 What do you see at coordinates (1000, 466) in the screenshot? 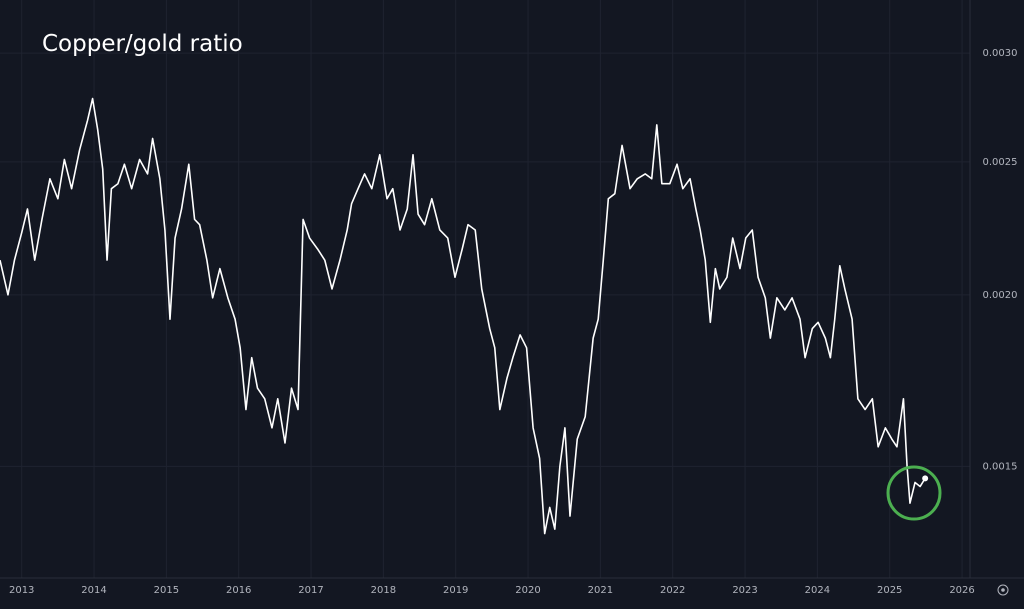
I see `y-tick-label: 0.0015` at bounding box center [1000, 466].